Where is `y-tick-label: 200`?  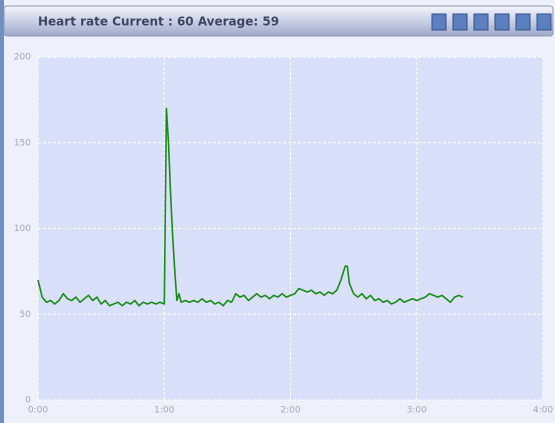 y-tick-label: 200 is located at coordinates (22, 58).